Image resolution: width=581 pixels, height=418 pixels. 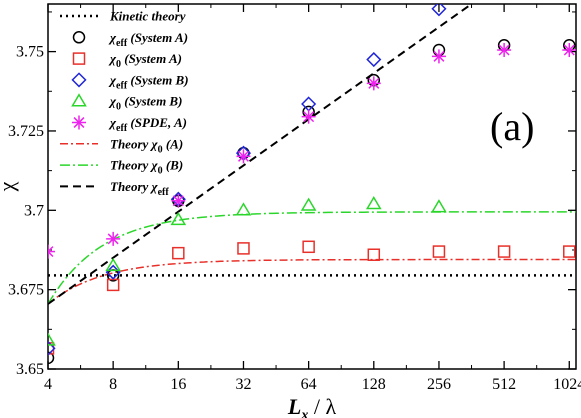 I want to click on x-tick-label: 128, so click(x=374, y=384).